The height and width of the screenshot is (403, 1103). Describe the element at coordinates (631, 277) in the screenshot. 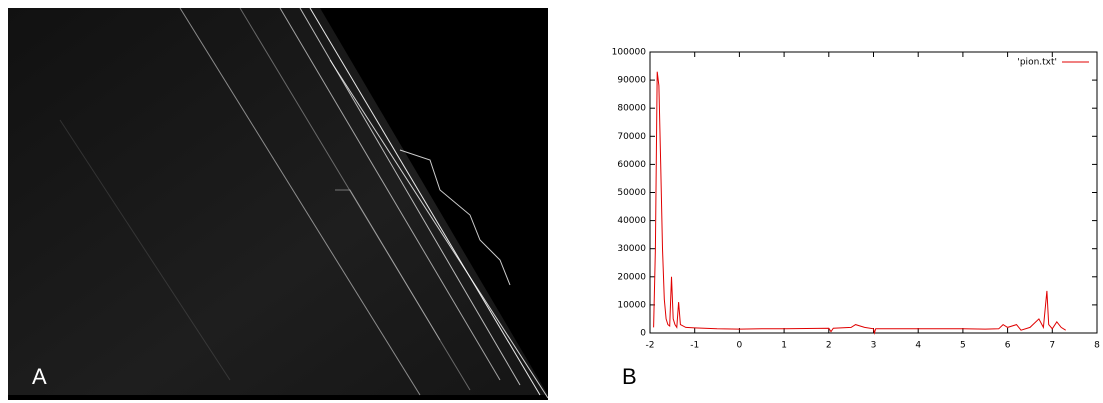

I see `y-tick-label: 20000` at that location.